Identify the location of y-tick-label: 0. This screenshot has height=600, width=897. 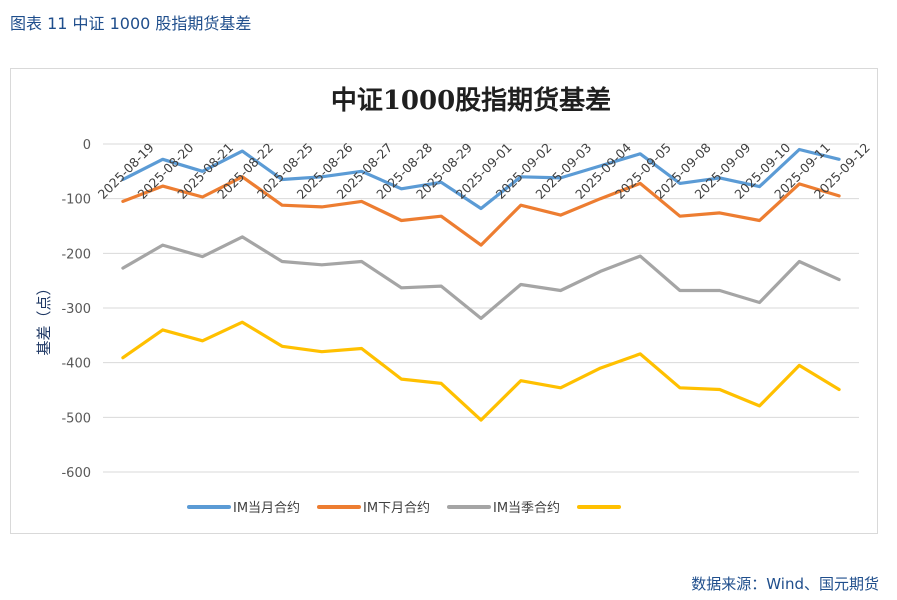
(87, 145).